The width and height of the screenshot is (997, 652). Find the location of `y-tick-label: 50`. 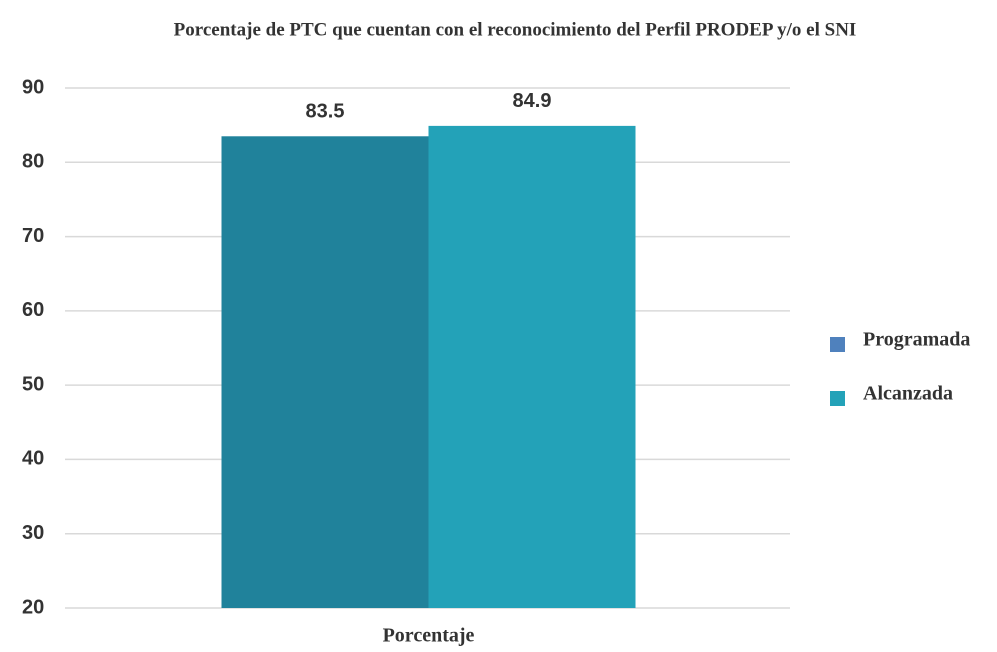

y-tick-label: 50 is located at coordinates (33, 384).